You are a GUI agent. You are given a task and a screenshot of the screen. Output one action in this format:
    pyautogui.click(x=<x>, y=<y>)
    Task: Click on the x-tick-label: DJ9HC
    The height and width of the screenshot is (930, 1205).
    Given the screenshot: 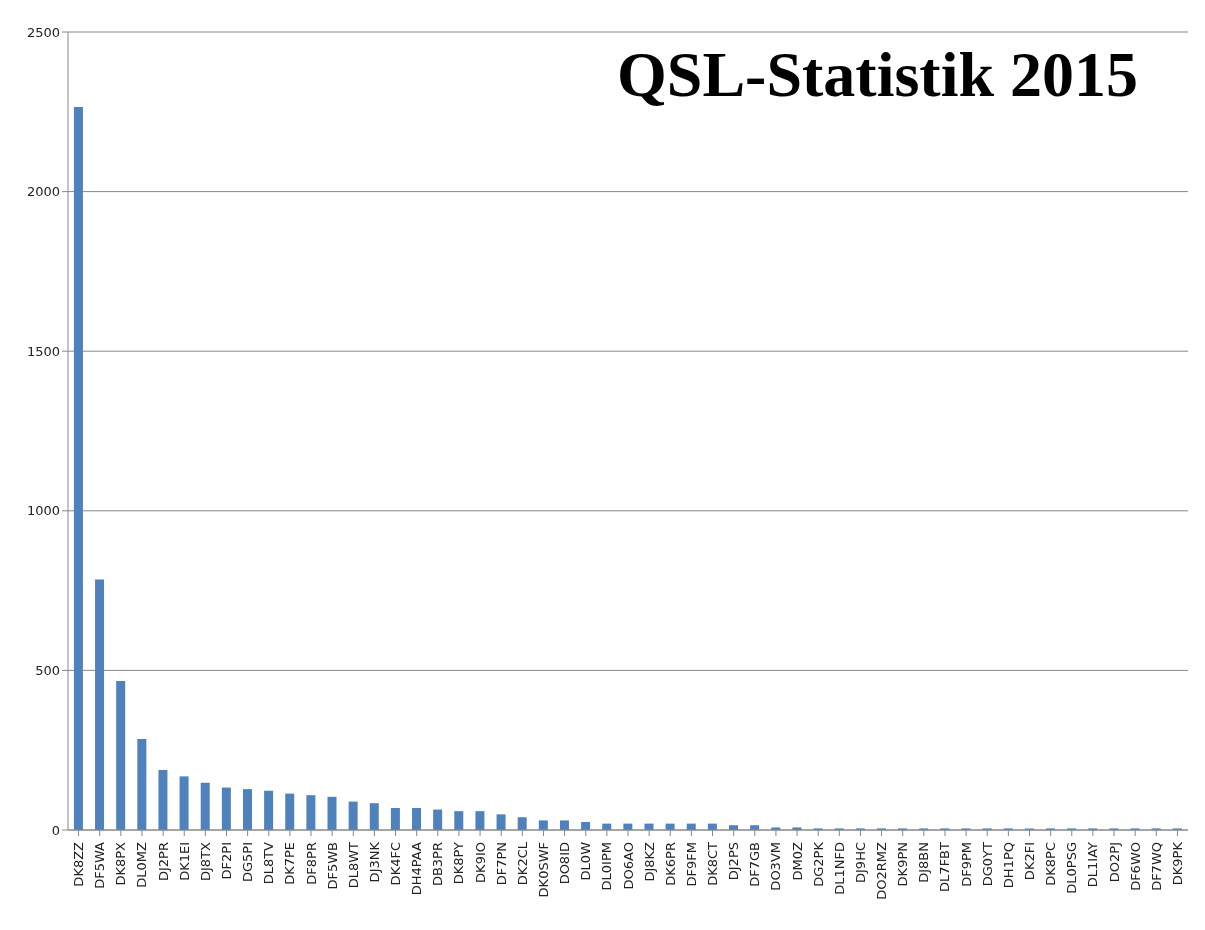 What is the action you would take?
    pyautogui.click(x=860, y=862)
    